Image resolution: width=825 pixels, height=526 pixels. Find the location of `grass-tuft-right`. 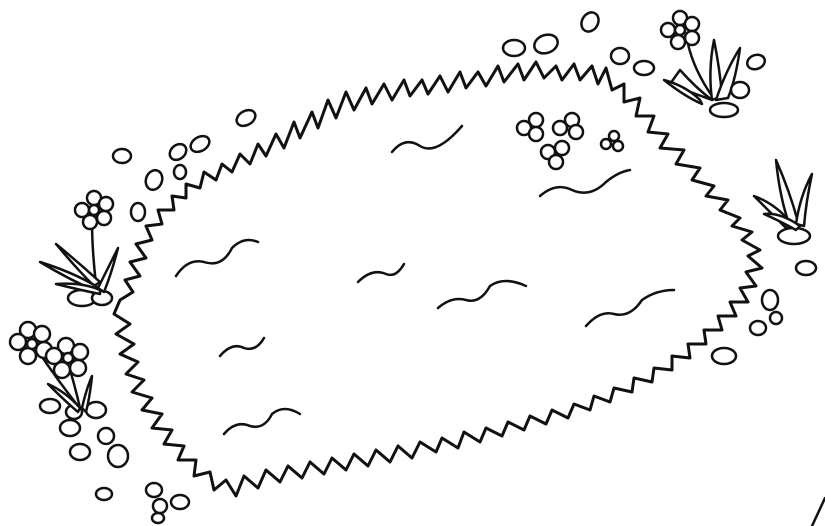

grass-tuft-right is located at coordinates (783, 195).